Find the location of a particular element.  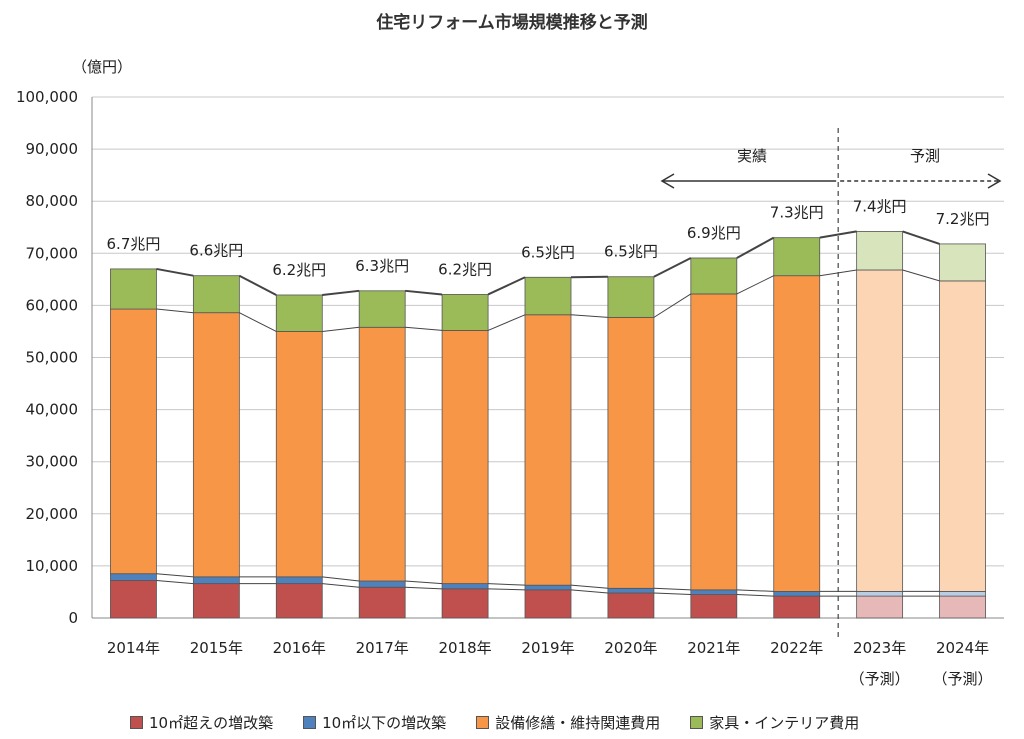

x-tick-label-1: 2015年 is located at coordinates (216, 648).